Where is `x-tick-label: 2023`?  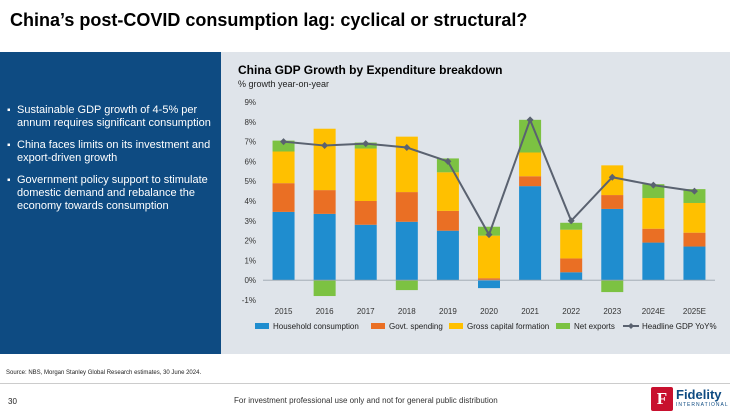 x-tick-label: 2023 is located at coordinates (612, 311).